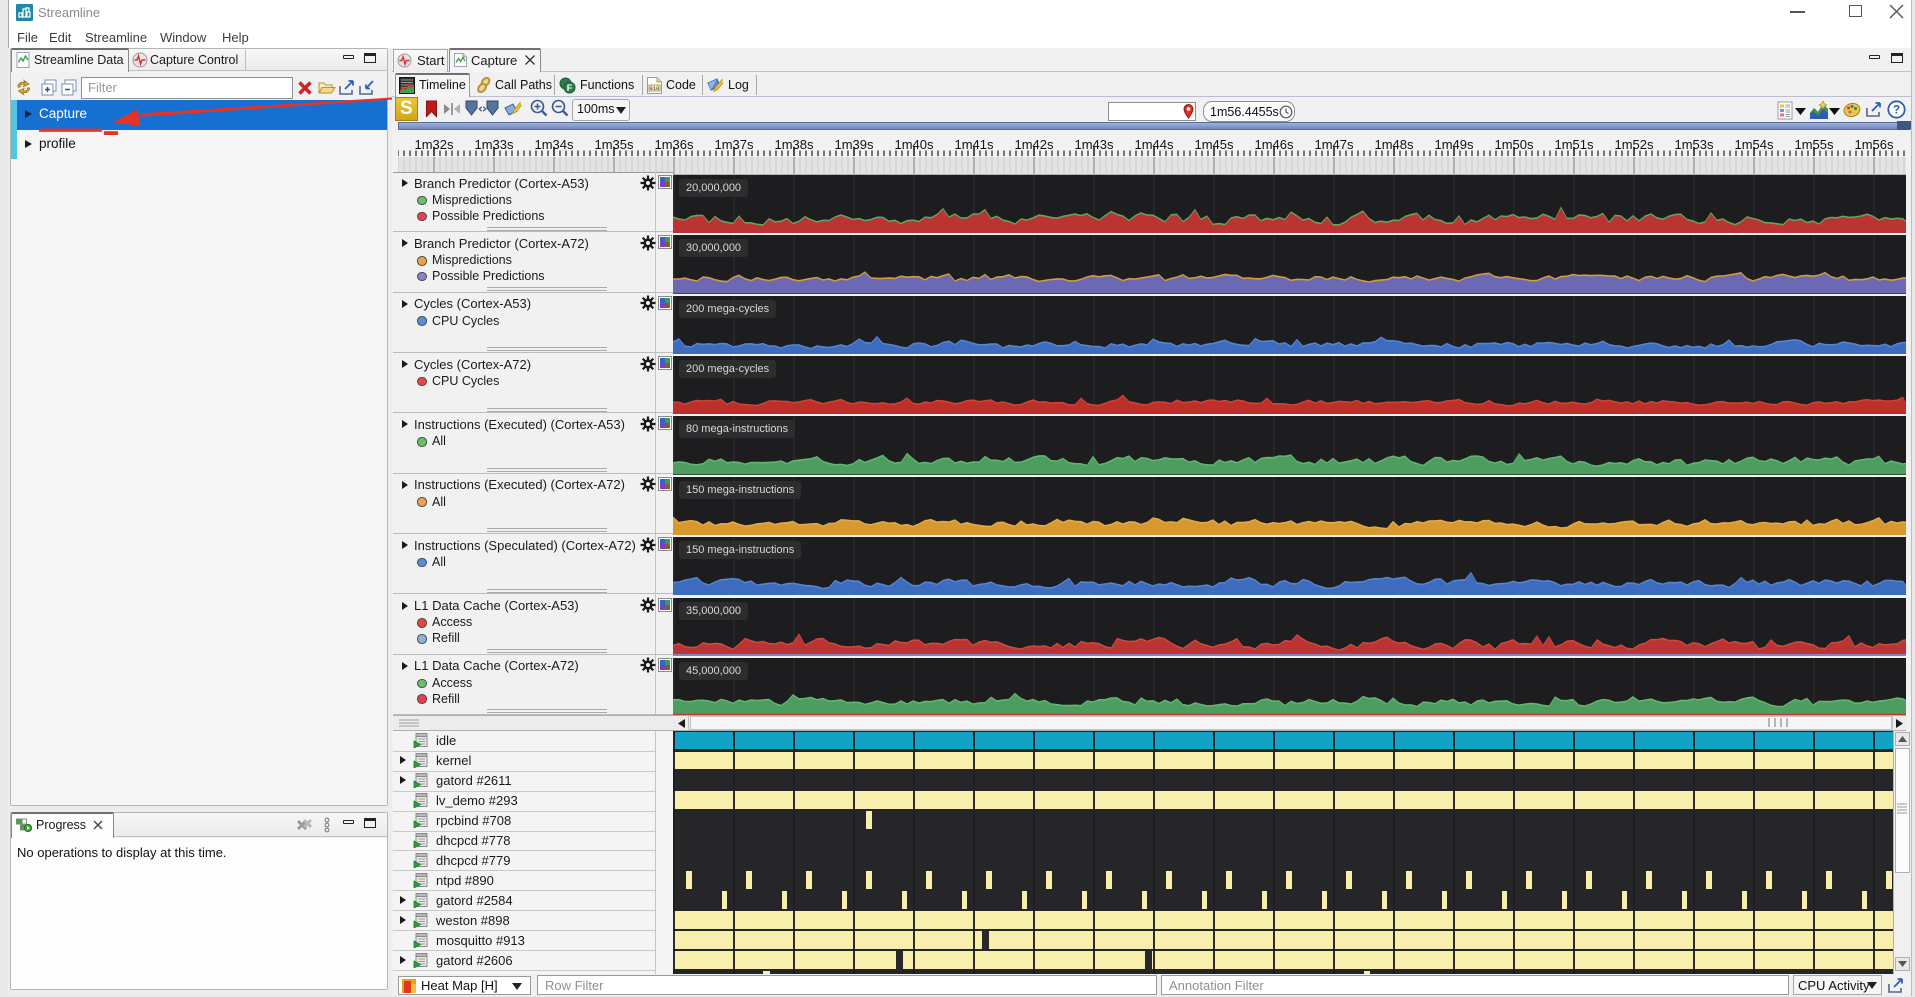  Describe the element at coordinates (570, 88) in the screenshot. I see `svg-text: F` at that location.